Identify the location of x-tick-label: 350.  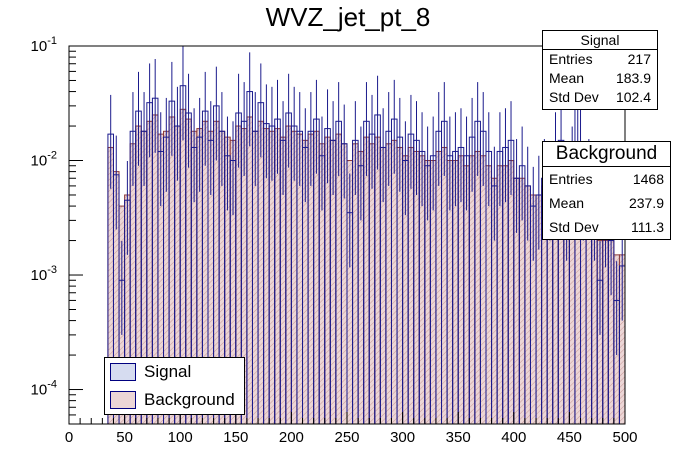
(458, 437).